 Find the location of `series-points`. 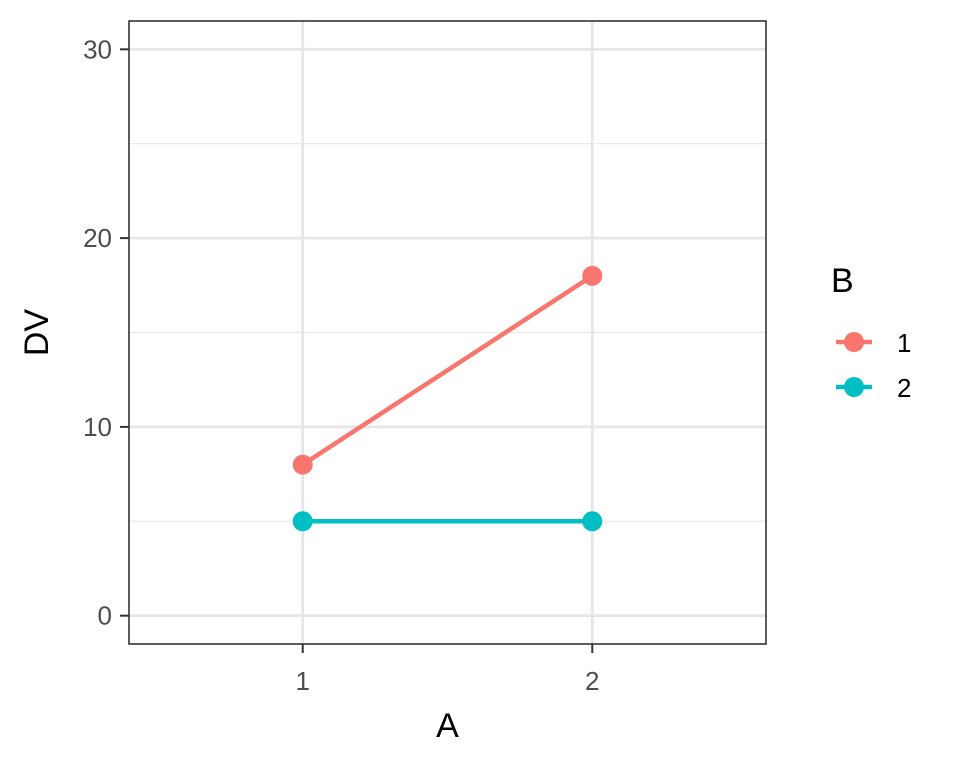

series-points is located at coordinates (447, 398).